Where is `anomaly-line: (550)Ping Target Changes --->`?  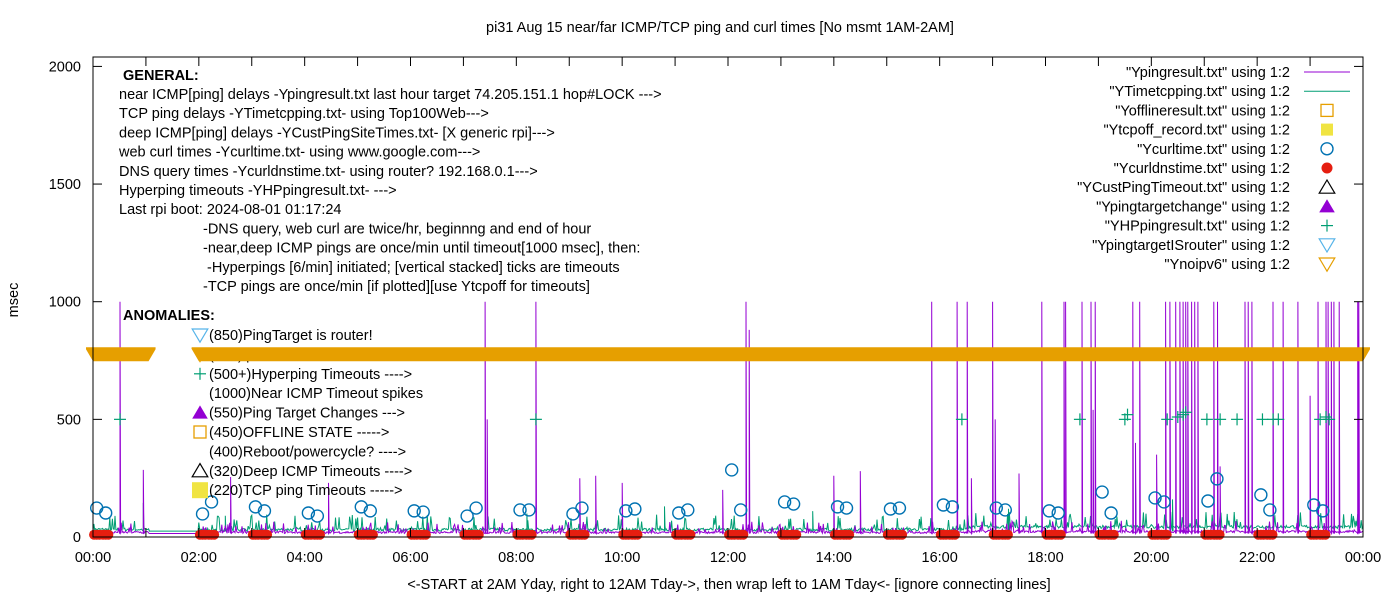
anomaly-line: (550)Ping Target Changes ---> is located at coordinates (307, 414).